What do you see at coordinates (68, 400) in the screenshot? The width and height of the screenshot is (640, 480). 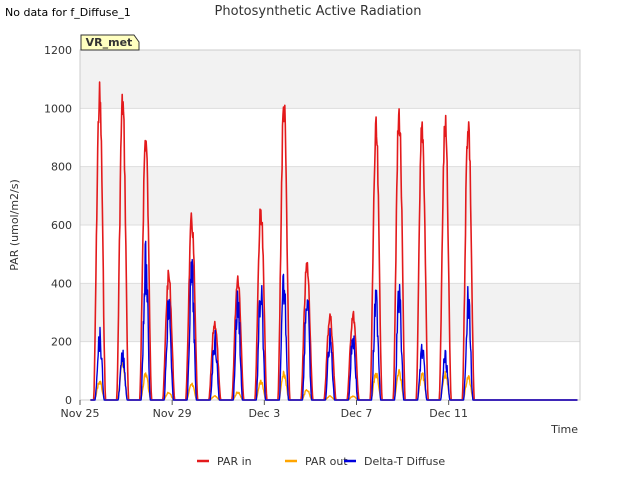 I see `y-tick-label: 0` at bounding box center [68, 400].